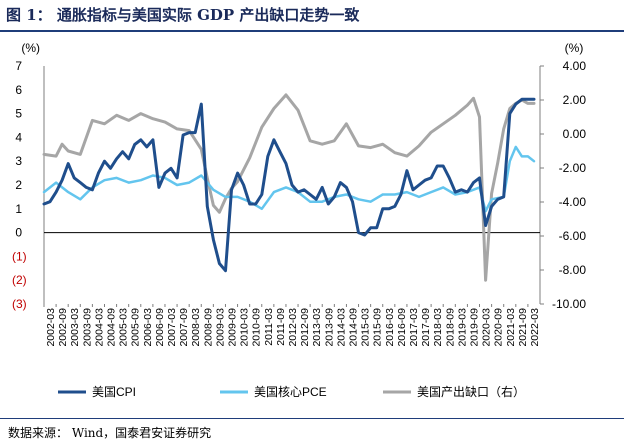 The image size is (624, 444). What do you see at coordinates (233, 327) in the screenshot?
I see `x-tick-label: 2009-09` at bounding box center [233, 327].